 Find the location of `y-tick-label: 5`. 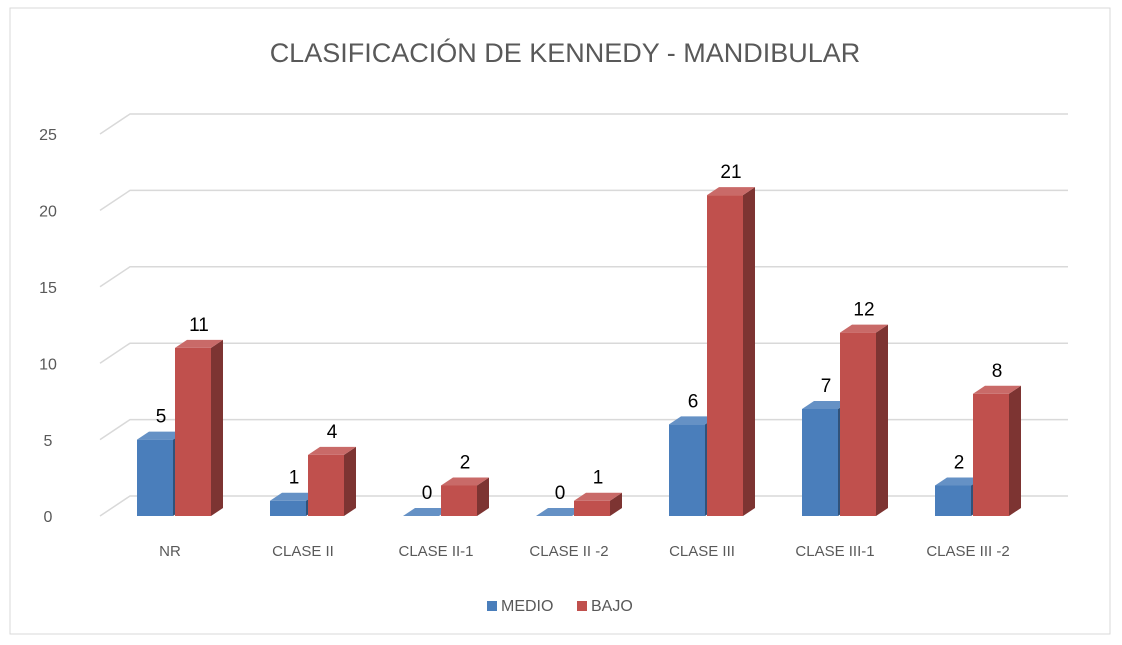

y-tick-label: 5 is located at coordinates (48, 441).